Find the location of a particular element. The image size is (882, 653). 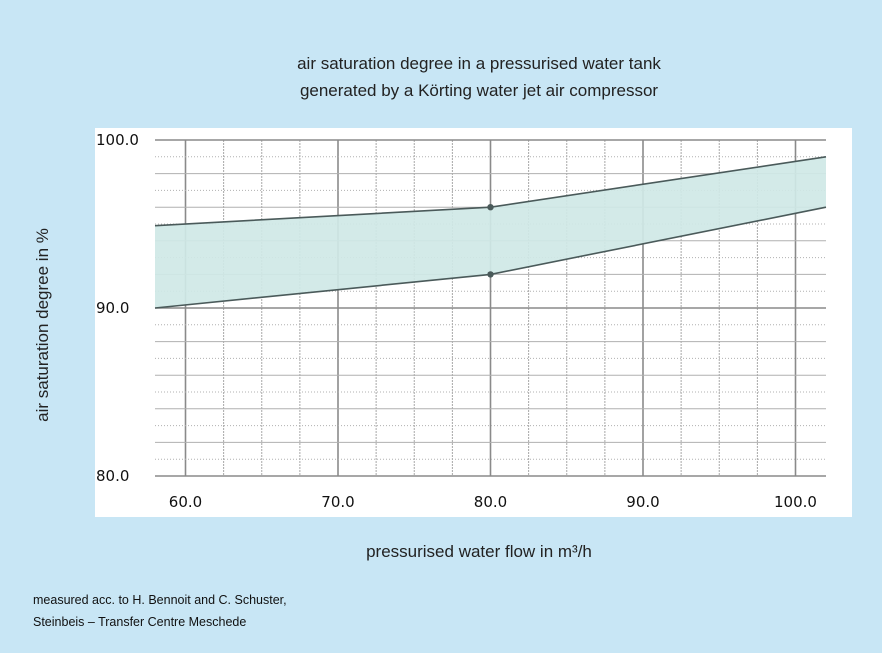

x-tick-labels: 60.0 70.0 80.0 90.0 100.0 is located at coordinates (493, 502).